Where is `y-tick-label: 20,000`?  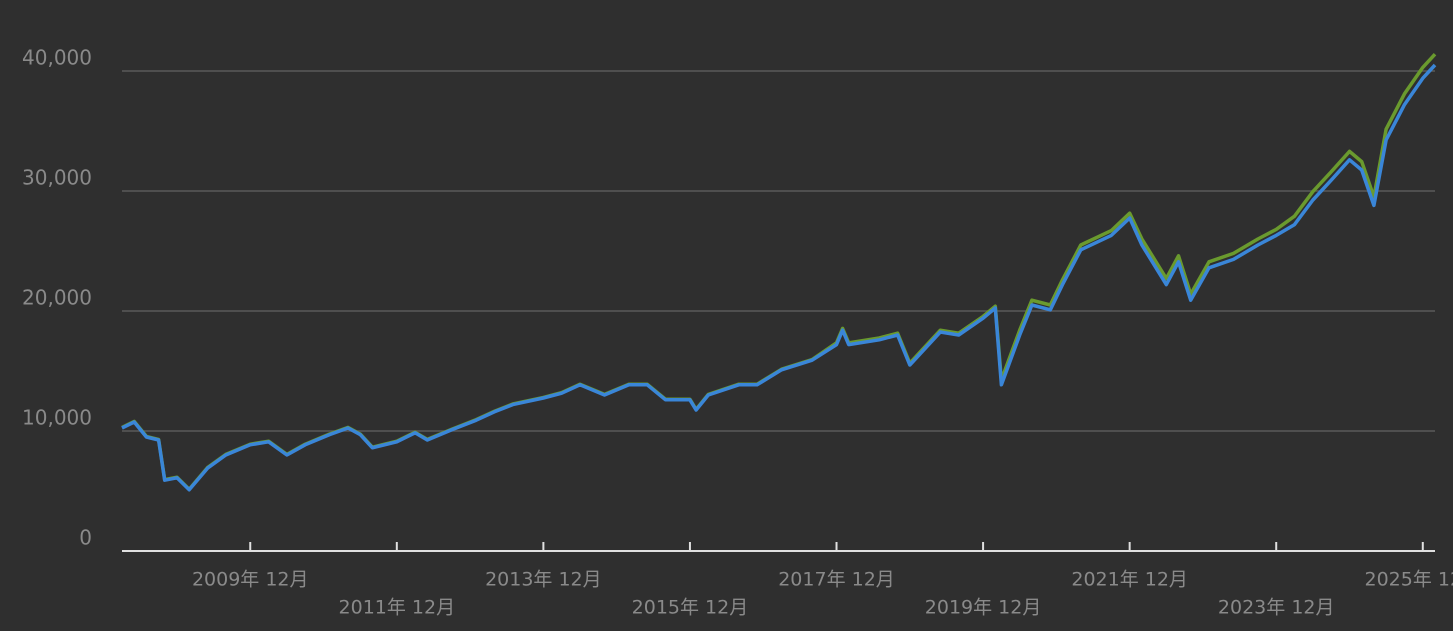
y-tick-label: 20,000 is located at coordinates (57, 298).